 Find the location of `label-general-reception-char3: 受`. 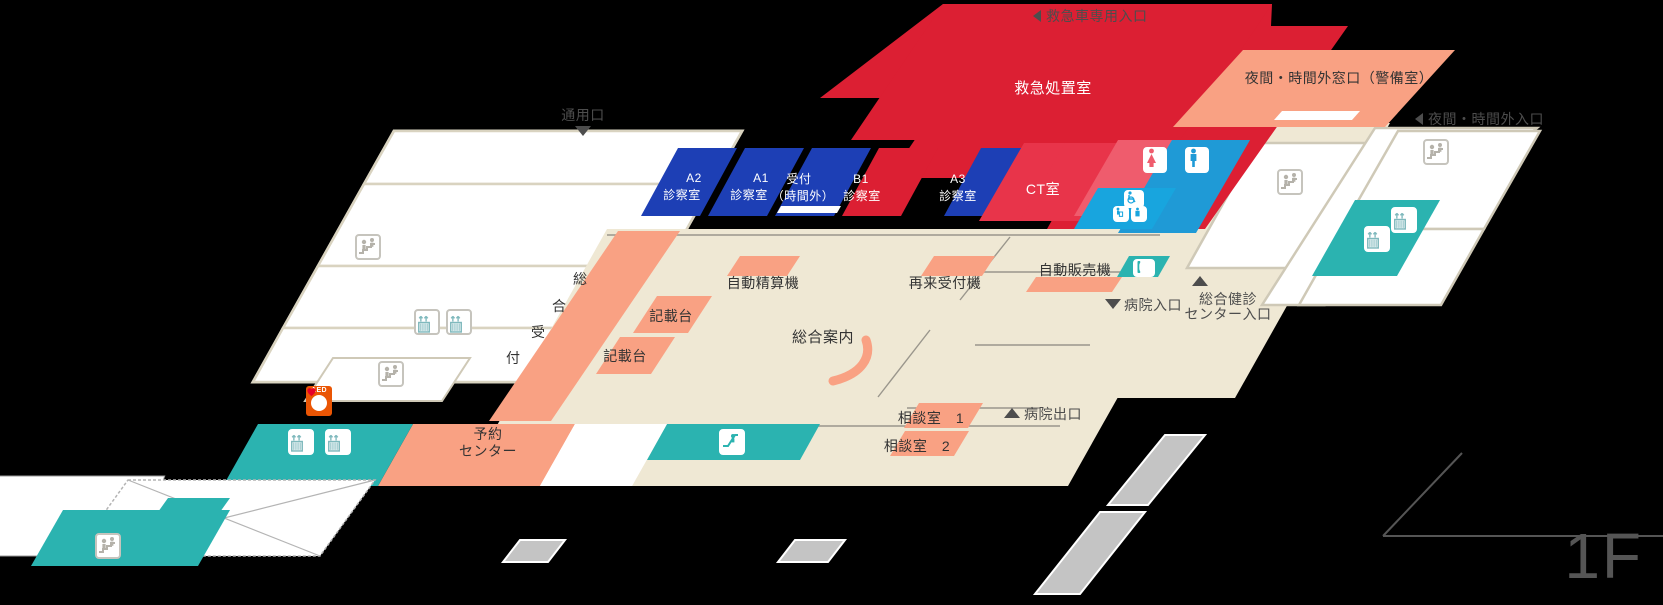

label-general-reception-char3: 受 is located at coordinates (538, 332).